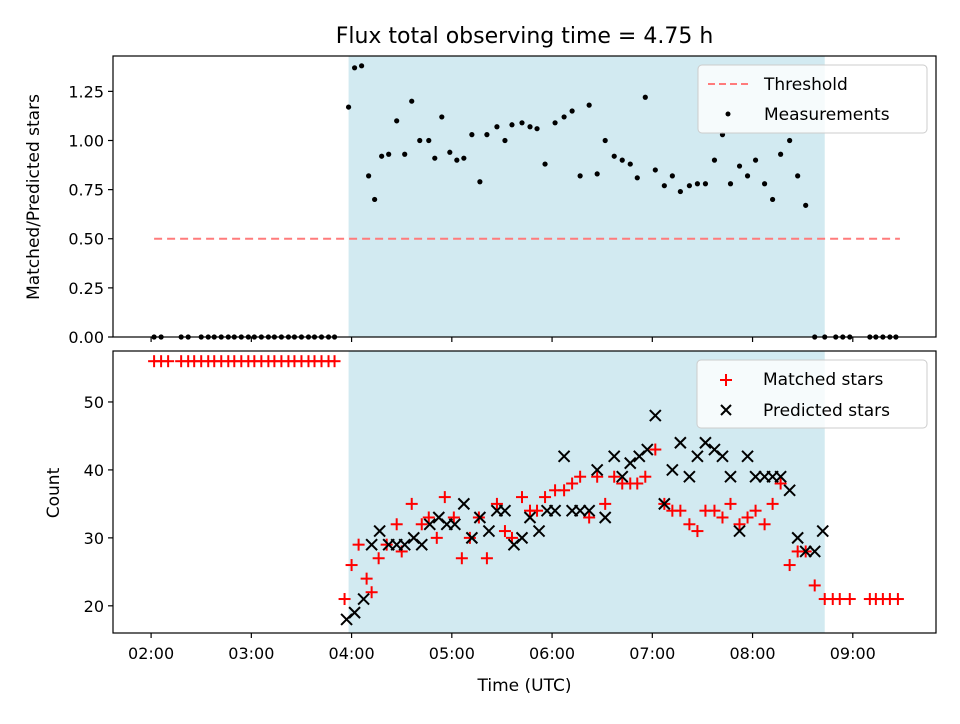  What do you see at coordinates (812, 394) in the screenshot?
I see `bottom-legend: Matched stars Predicted stars` at bounding box center [812, 394].